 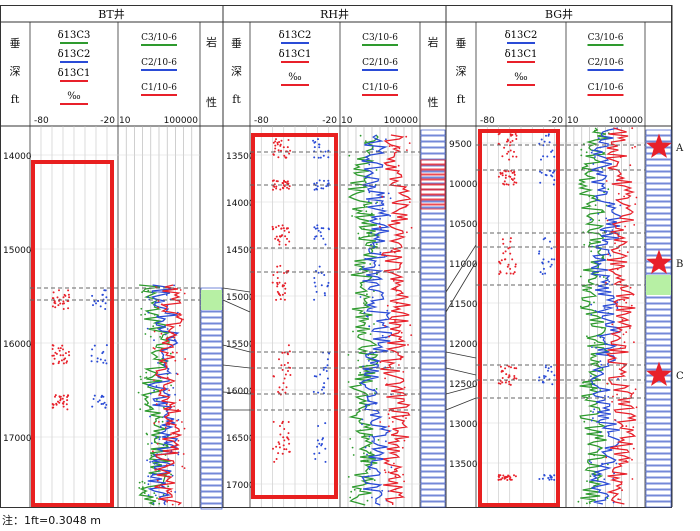 What do you see at coordinates (295, 54) in the screenshot?
I see `isotope-legend-label: δ13C1` at bounding box center [295, 54].